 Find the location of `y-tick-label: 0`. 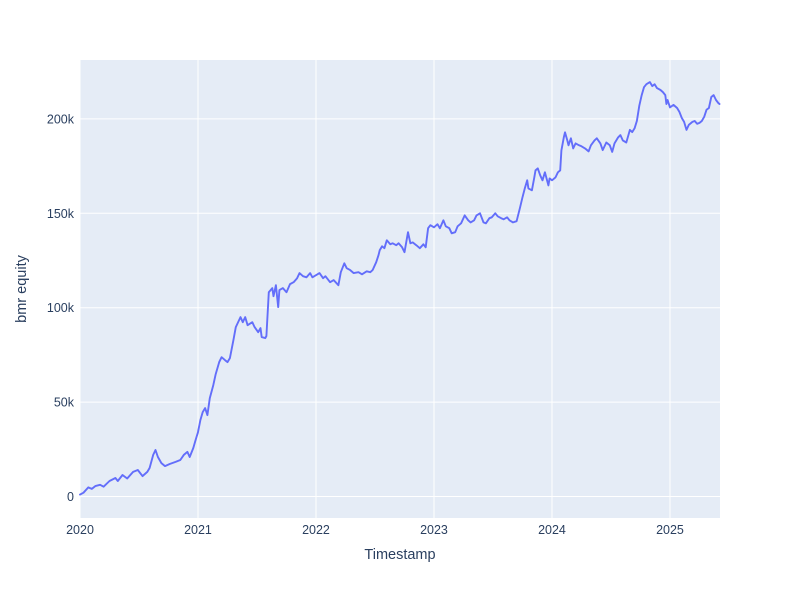

y-tick-label: 0 is located at coordinates (70, 497).